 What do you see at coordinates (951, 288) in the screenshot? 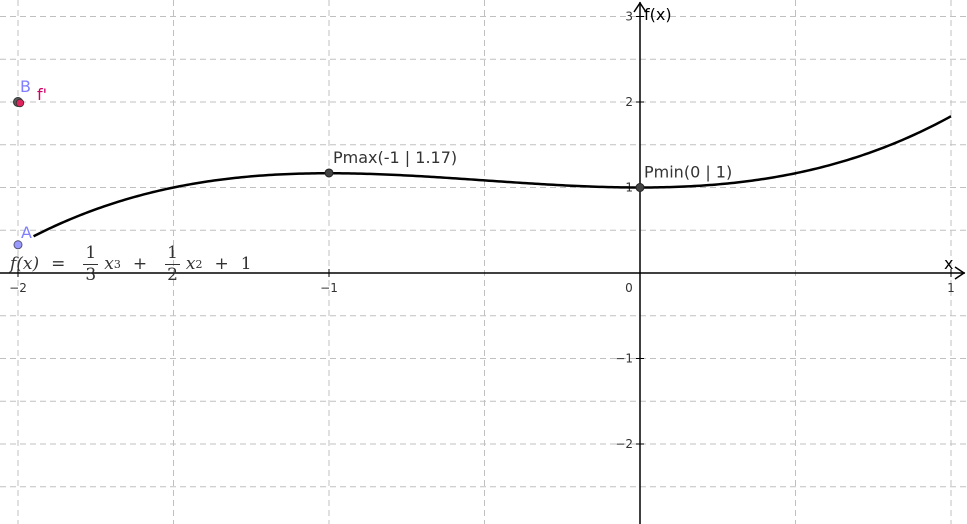
I see `x-tick-label: 1` at bounding box center [951, 288].